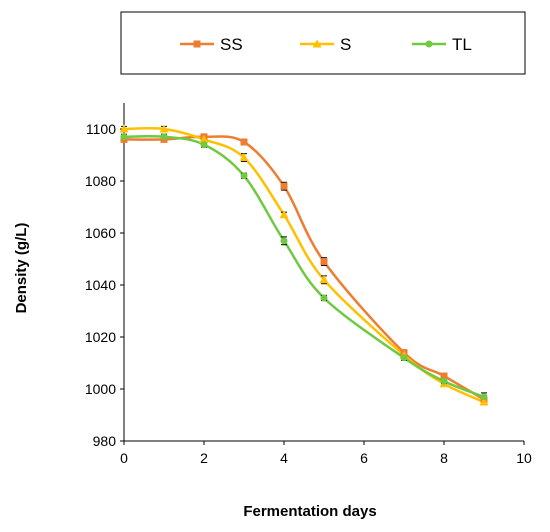  I want to click on x-axis-title: Fermentation days, so click(309, 511).